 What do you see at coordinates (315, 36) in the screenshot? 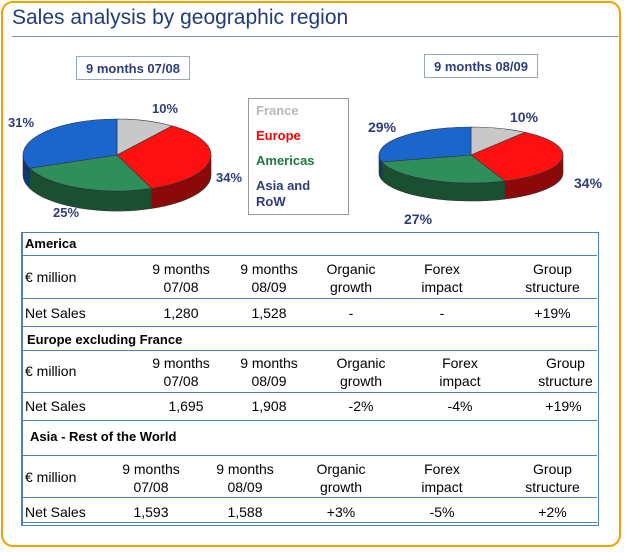
I see `title-rule` at bounding box center [315, 36].